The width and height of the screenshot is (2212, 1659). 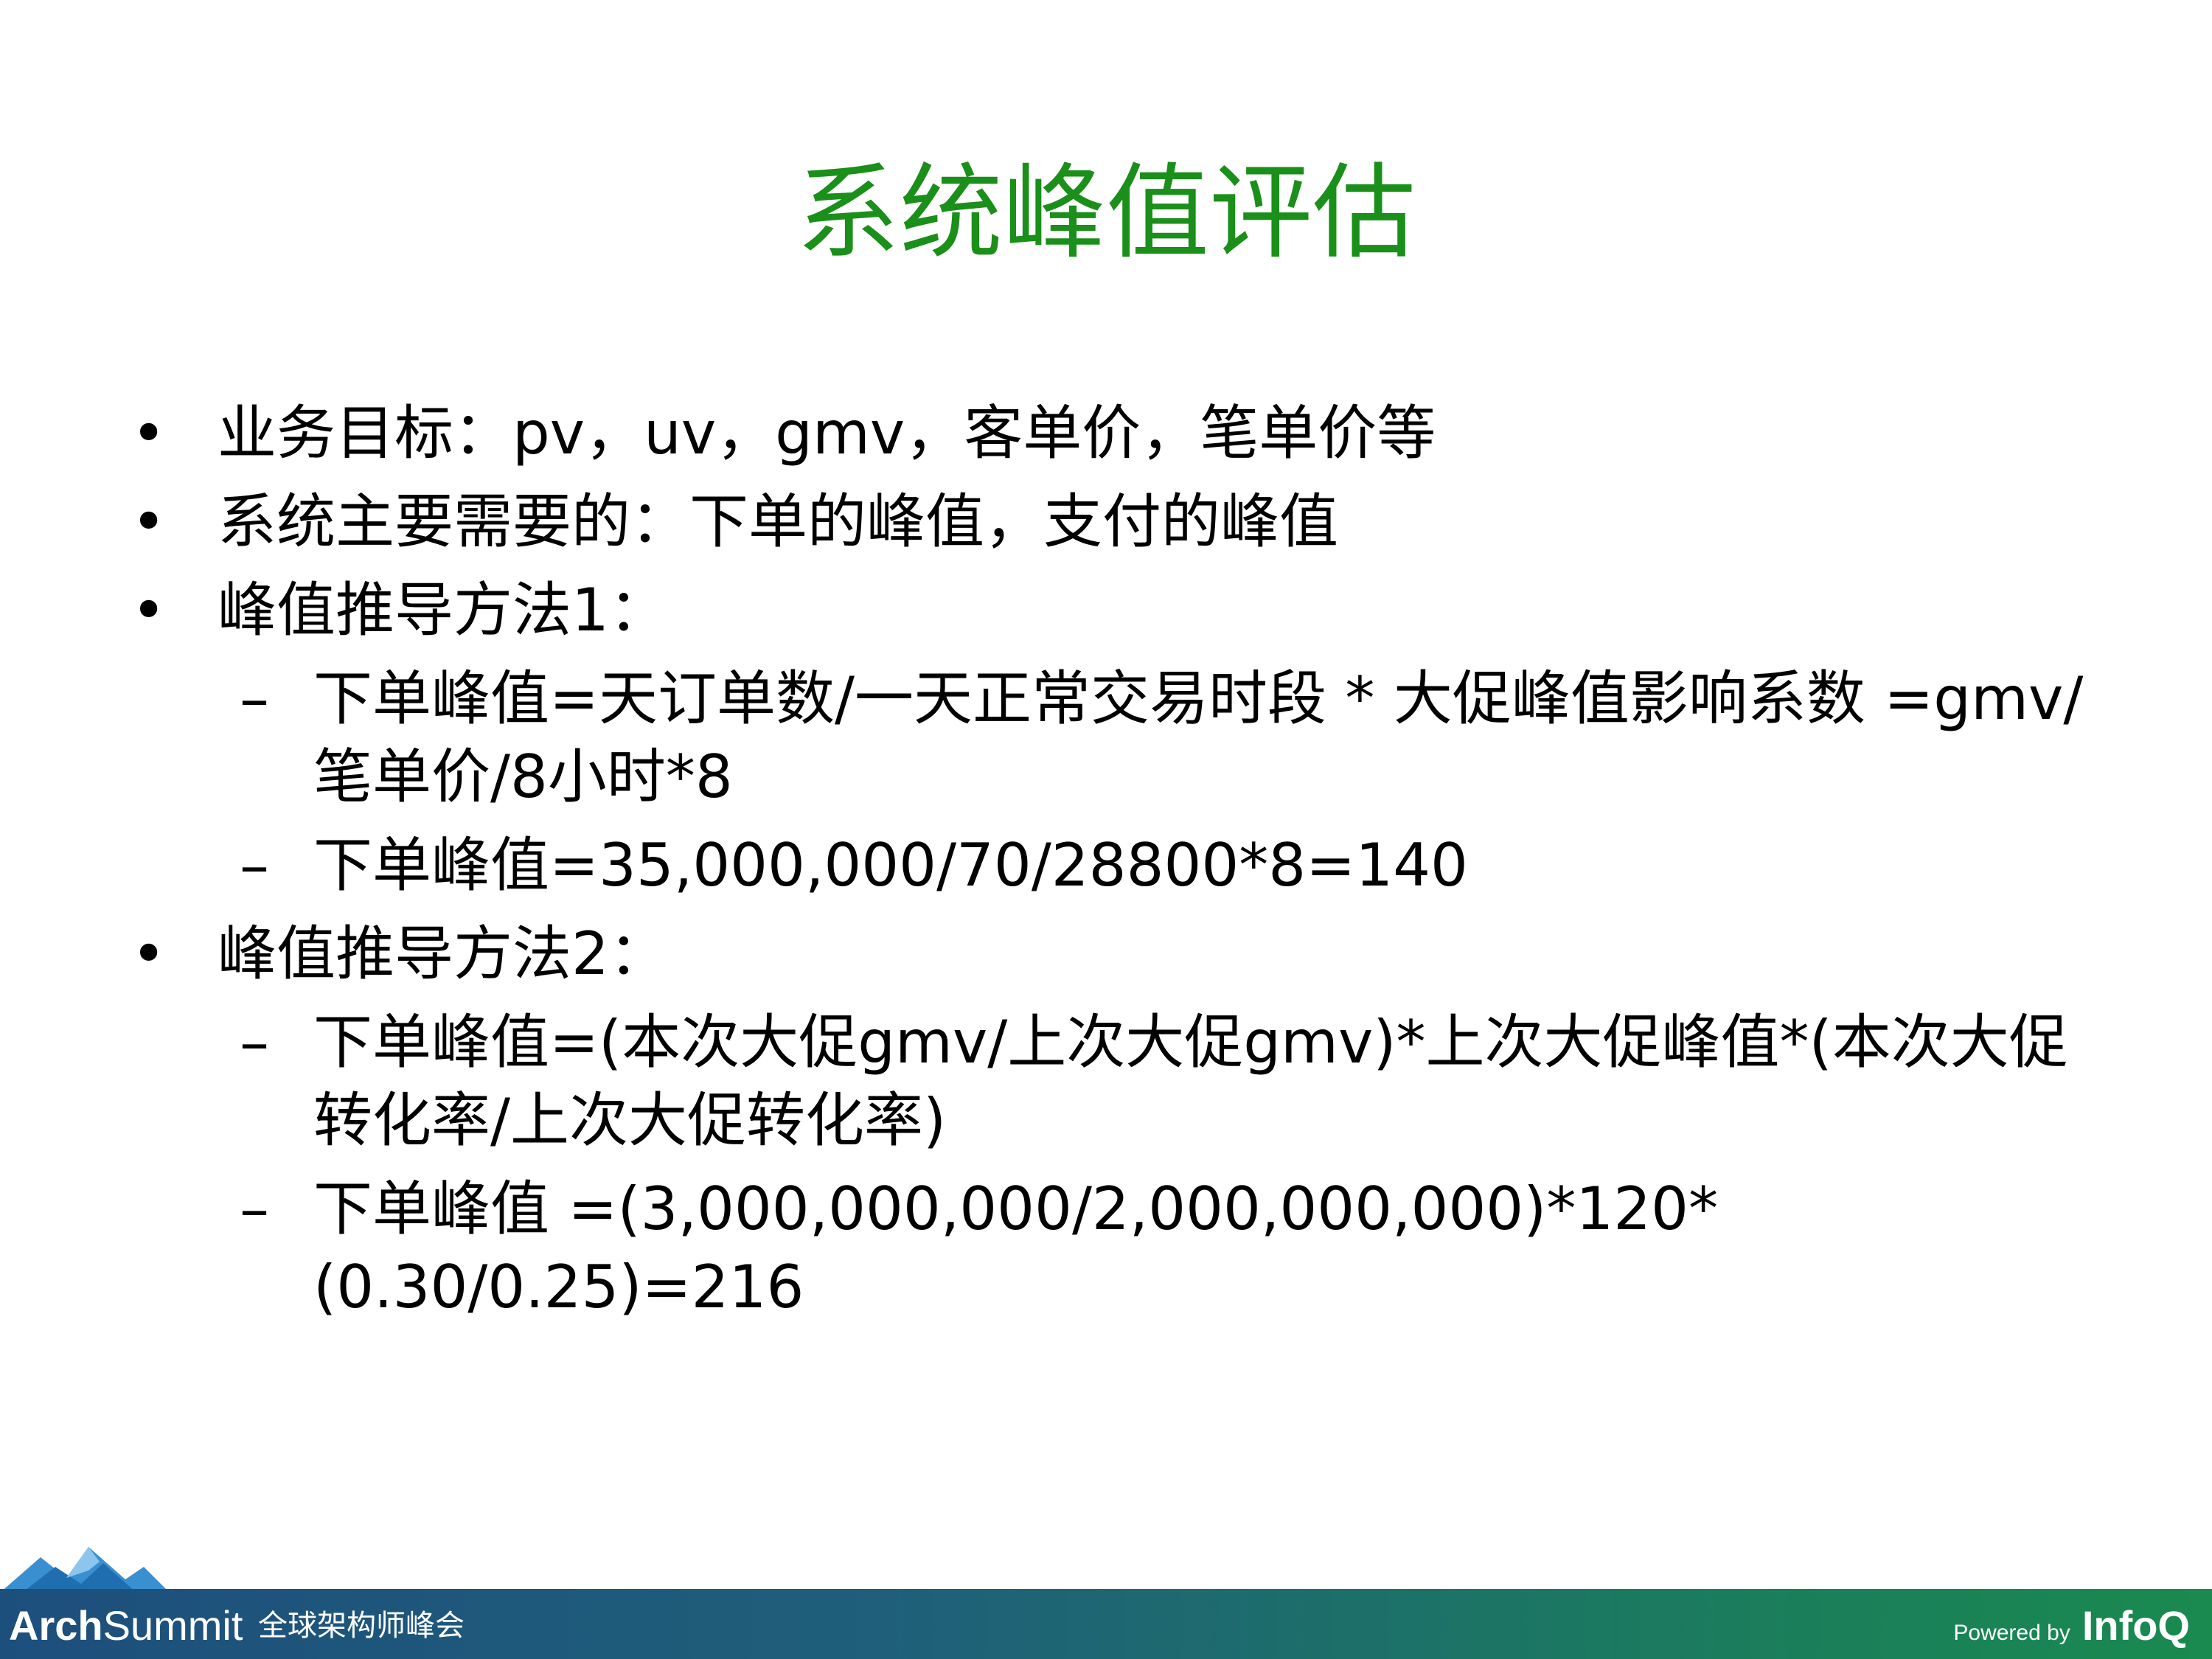 I want to click on brand-subtitle: 全球架构师峰会, so click(x=361, y=1626).